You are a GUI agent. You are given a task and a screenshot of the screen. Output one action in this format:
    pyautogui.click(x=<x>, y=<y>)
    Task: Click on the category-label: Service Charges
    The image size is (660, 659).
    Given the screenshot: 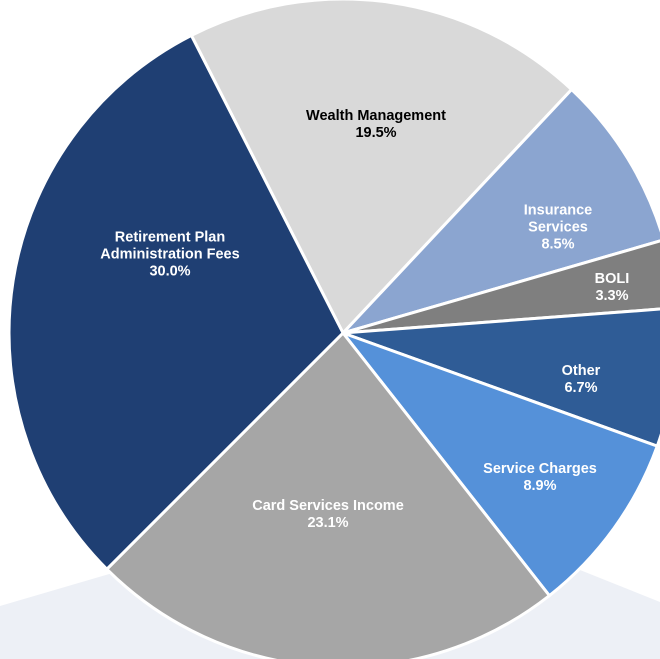 What is the action you would take?
    pyautogui.click(x=540, y=469)
    